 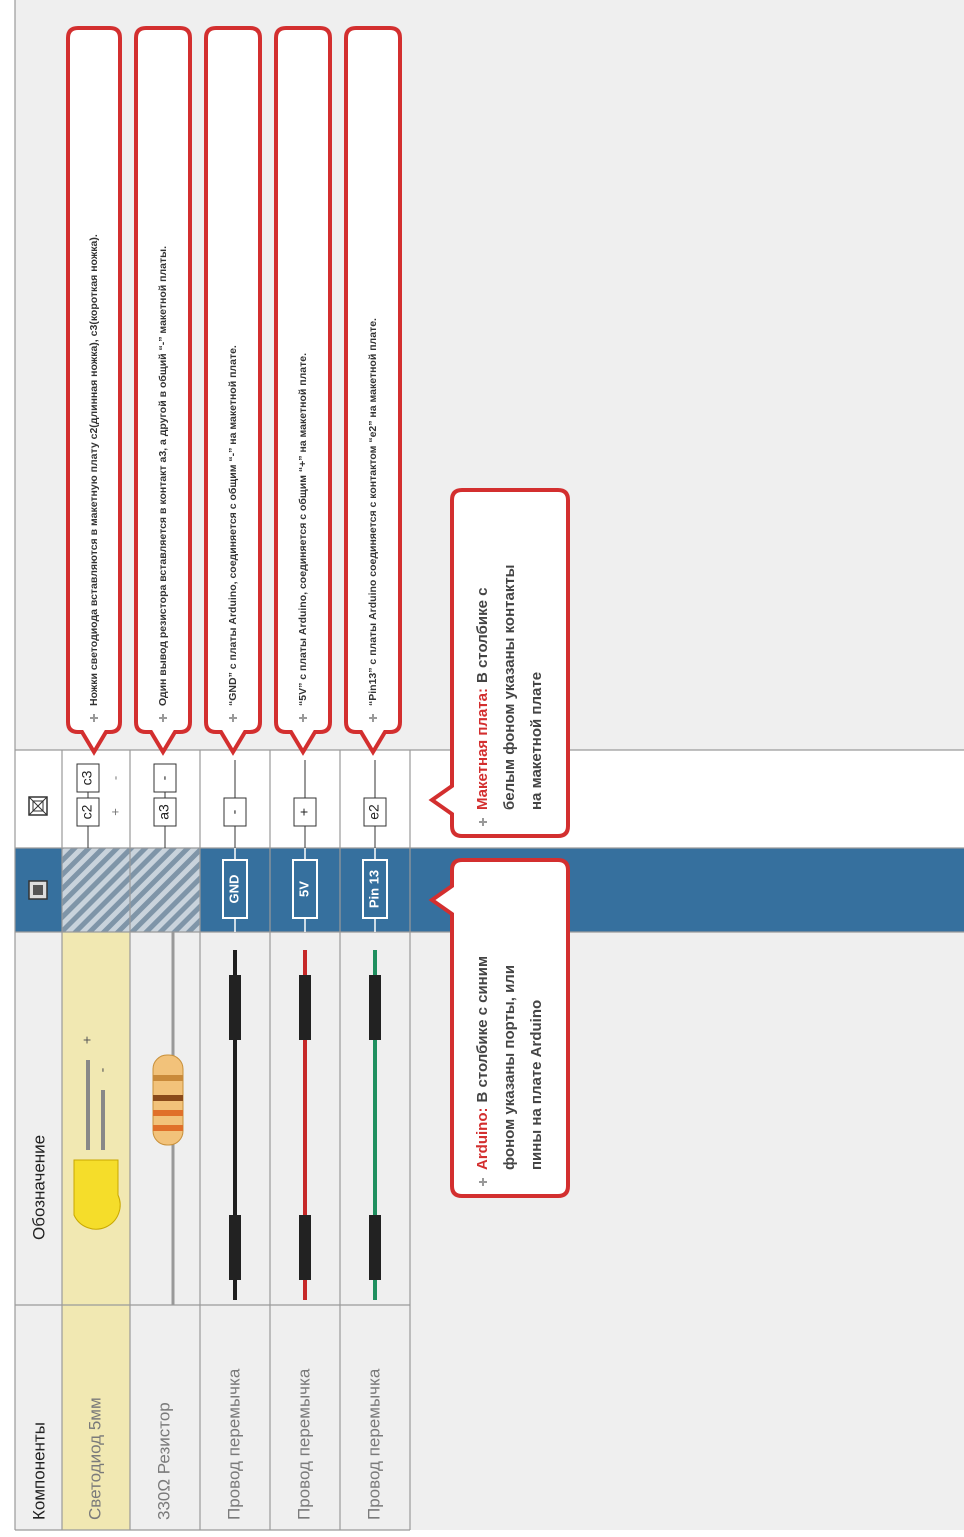 What do you see at coordinates (97, 1194) in the screenshot?
I see `led-body` at bounding box center [97, 1194].